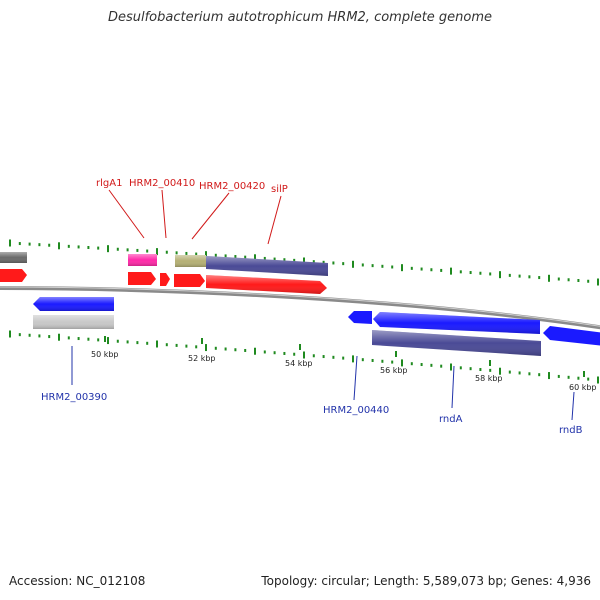 The height and width of the screenshot is (600, 600). I want to click on forward-features, so click(164, 273).